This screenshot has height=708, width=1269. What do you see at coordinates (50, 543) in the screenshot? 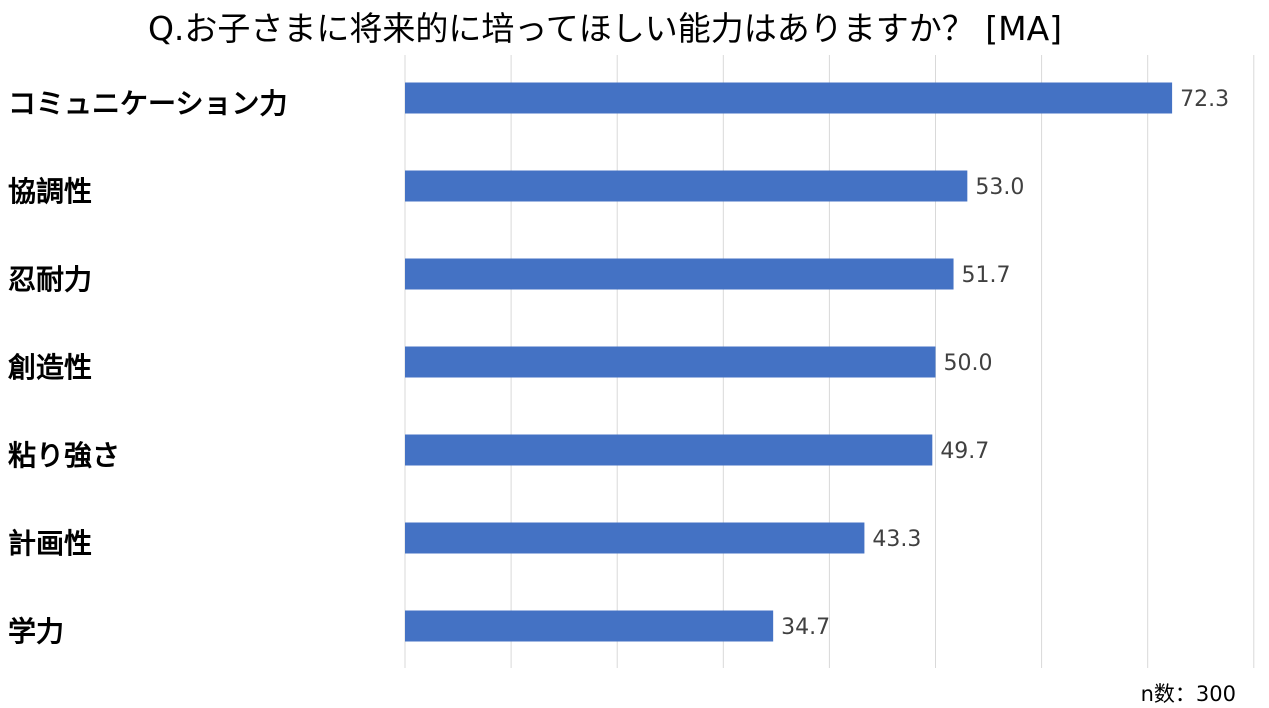
I see `category-label: 計画性` at bounding box center [50, 543].